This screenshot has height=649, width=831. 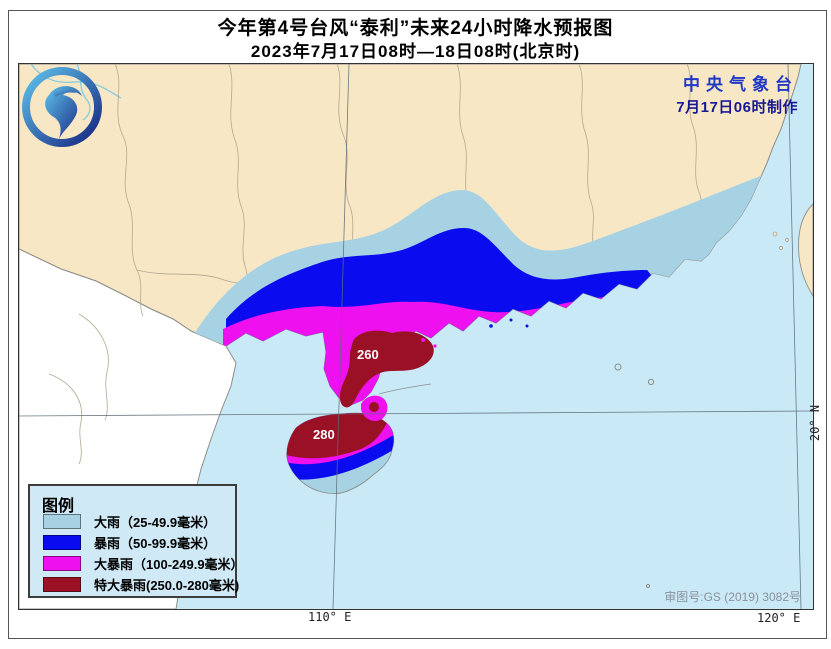 I want to click on legend-label-heavy-rain: 大雨（25-49.9毫米）, so click(x=155, y=522).